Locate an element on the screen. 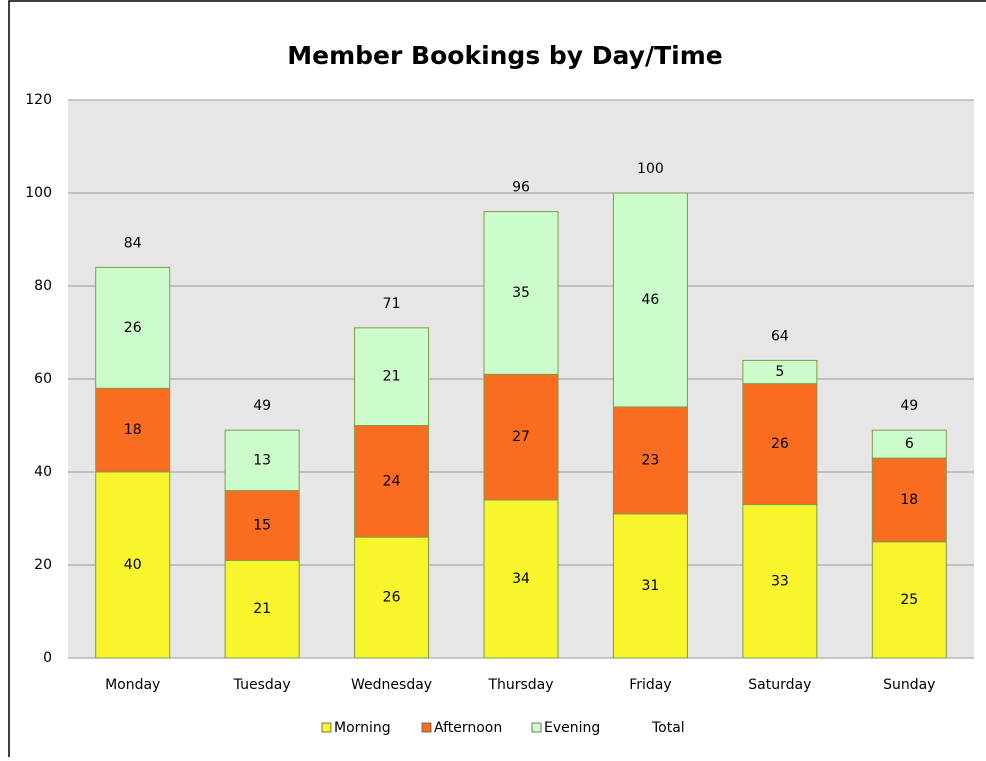 The image size is (986, 761). data-label: 15 is located at coordinates (262, 525).